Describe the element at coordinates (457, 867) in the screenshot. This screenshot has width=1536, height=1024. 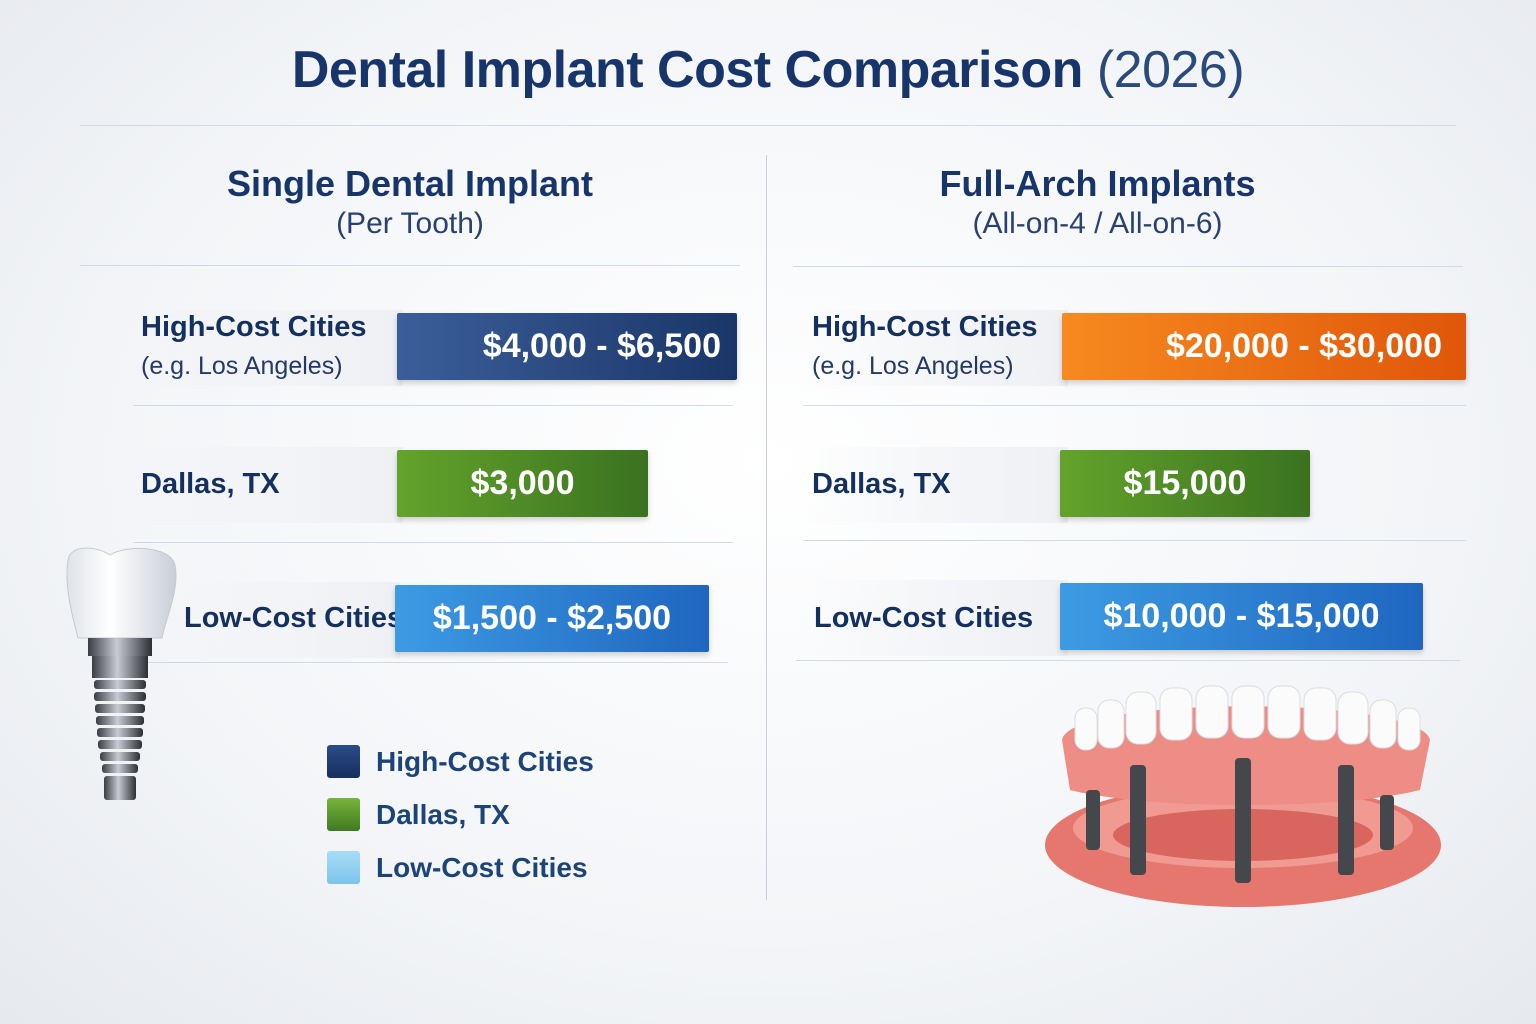
I see `legend-item-low: Low-Cost Cities` at that location.